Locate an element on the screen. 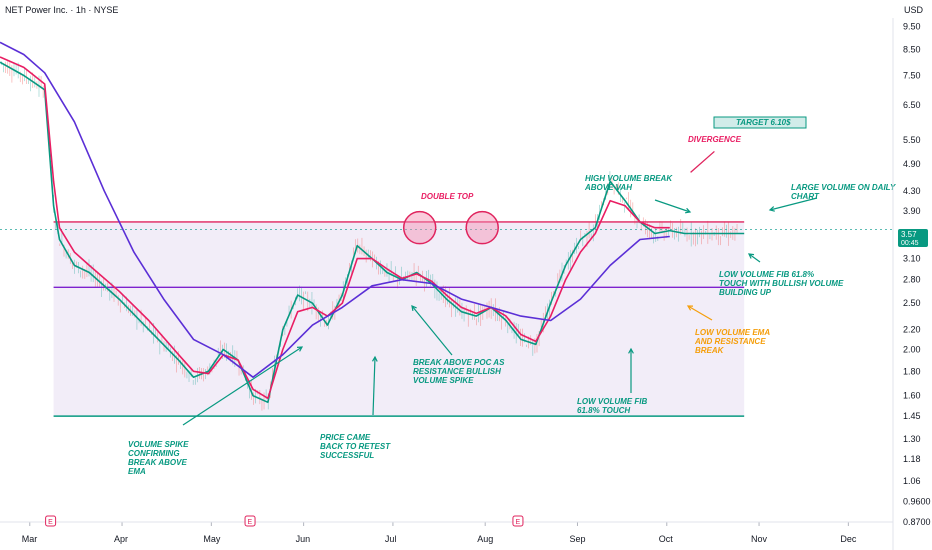 The width and height of the screenshot is (932, 550). low-volume-fib-annotation: 61.8% TOUCH is located at coordinates (603, 410).